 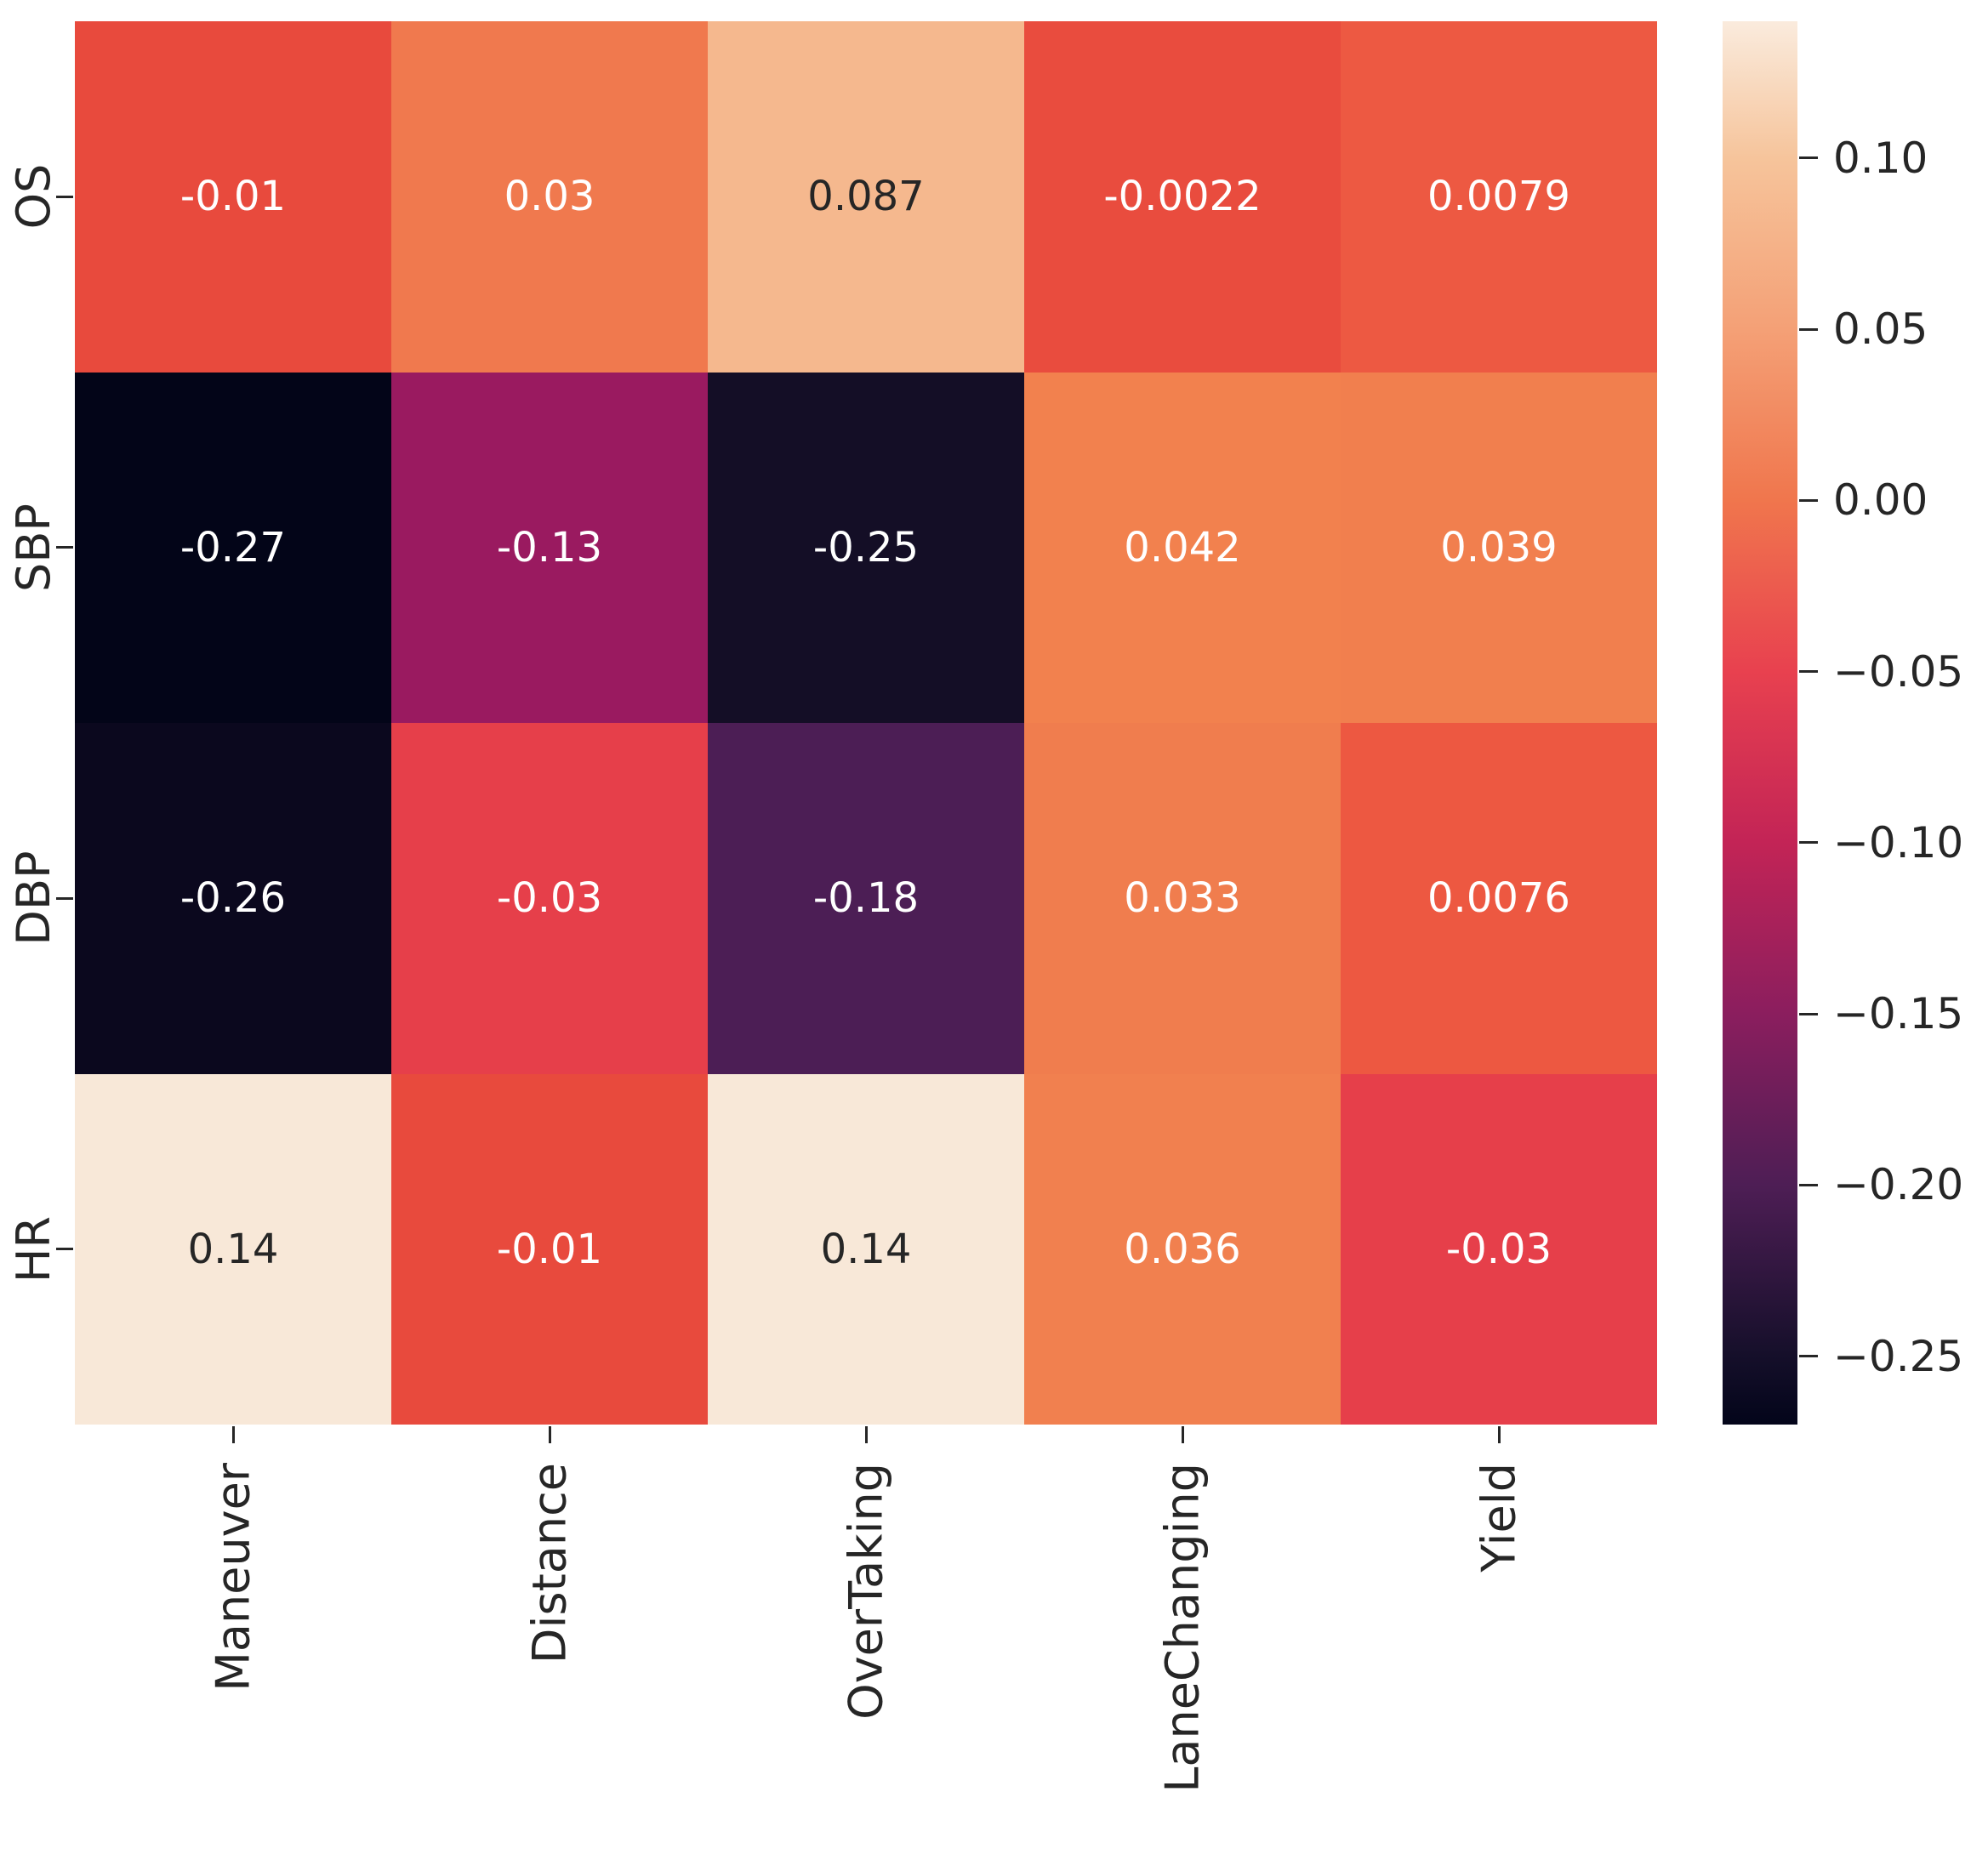 What do you see at coordinates (550, 197) in the screenshot?
I see `heatmap-cell-OS-Distance: 0.03` at bounding box center [550, 197].